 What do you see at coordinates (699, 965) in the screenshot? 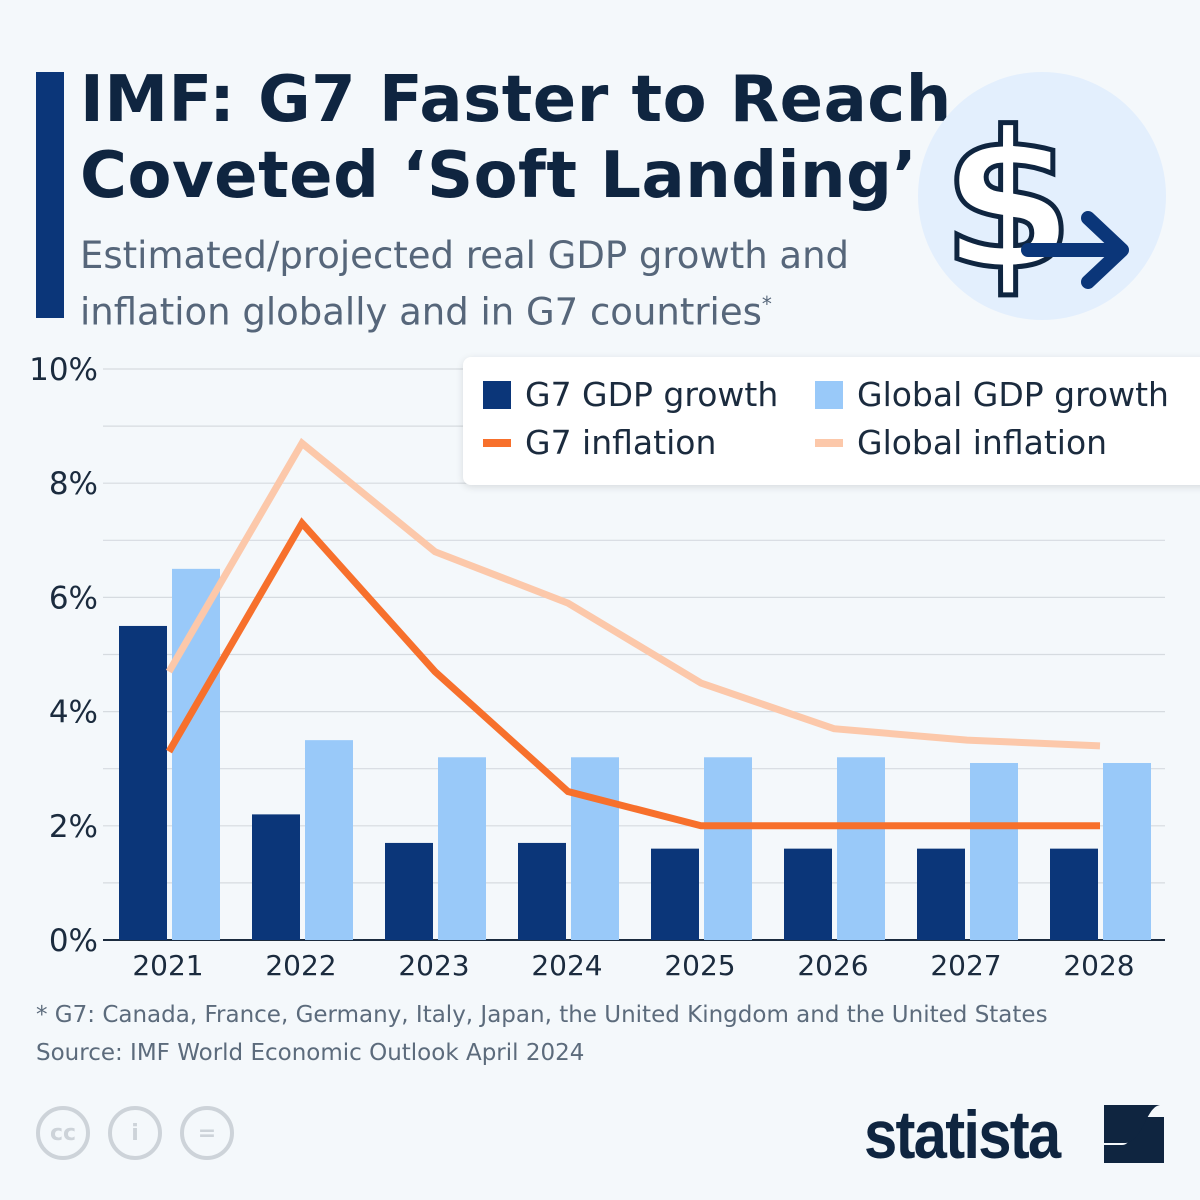
I see `x-tick-label: 2025` at bounding box center [699, 965].